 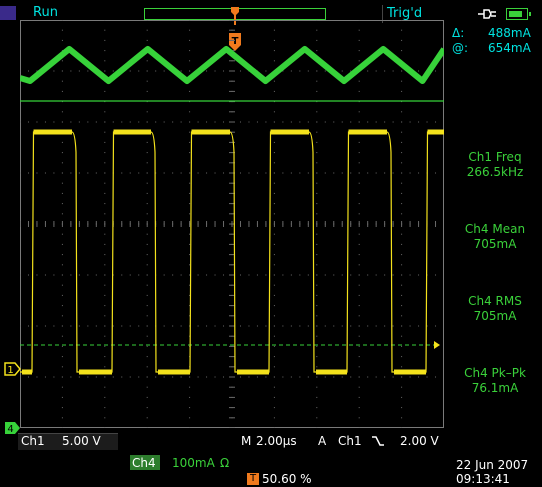 I want to click on ch4-marker-label: 4, so click(x=10, y=429).